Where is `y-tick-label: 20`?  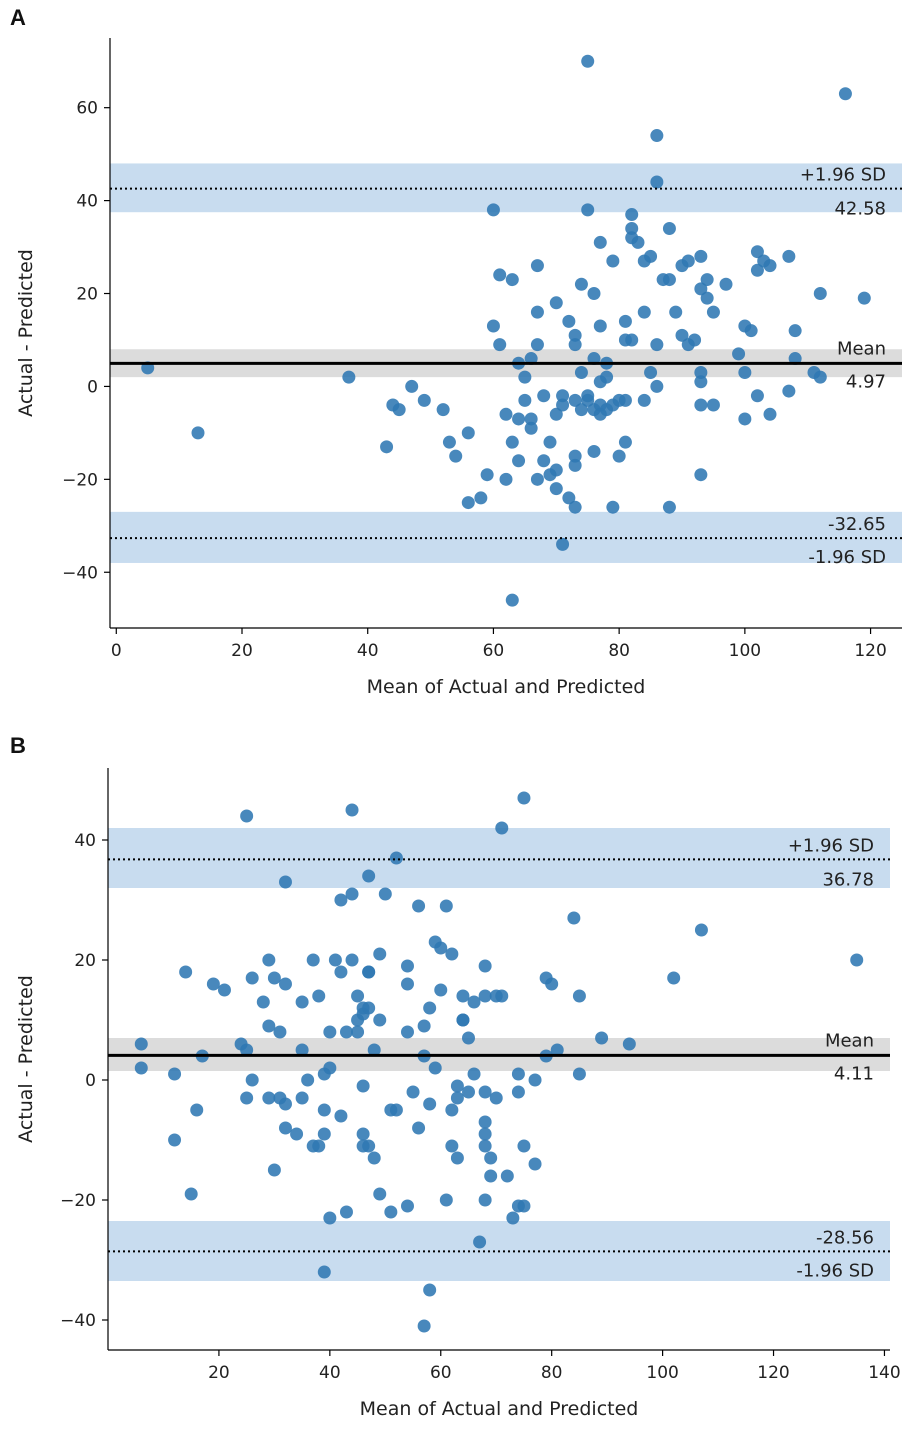 y-tick-label: 20 is located at coordinates (87, 295).